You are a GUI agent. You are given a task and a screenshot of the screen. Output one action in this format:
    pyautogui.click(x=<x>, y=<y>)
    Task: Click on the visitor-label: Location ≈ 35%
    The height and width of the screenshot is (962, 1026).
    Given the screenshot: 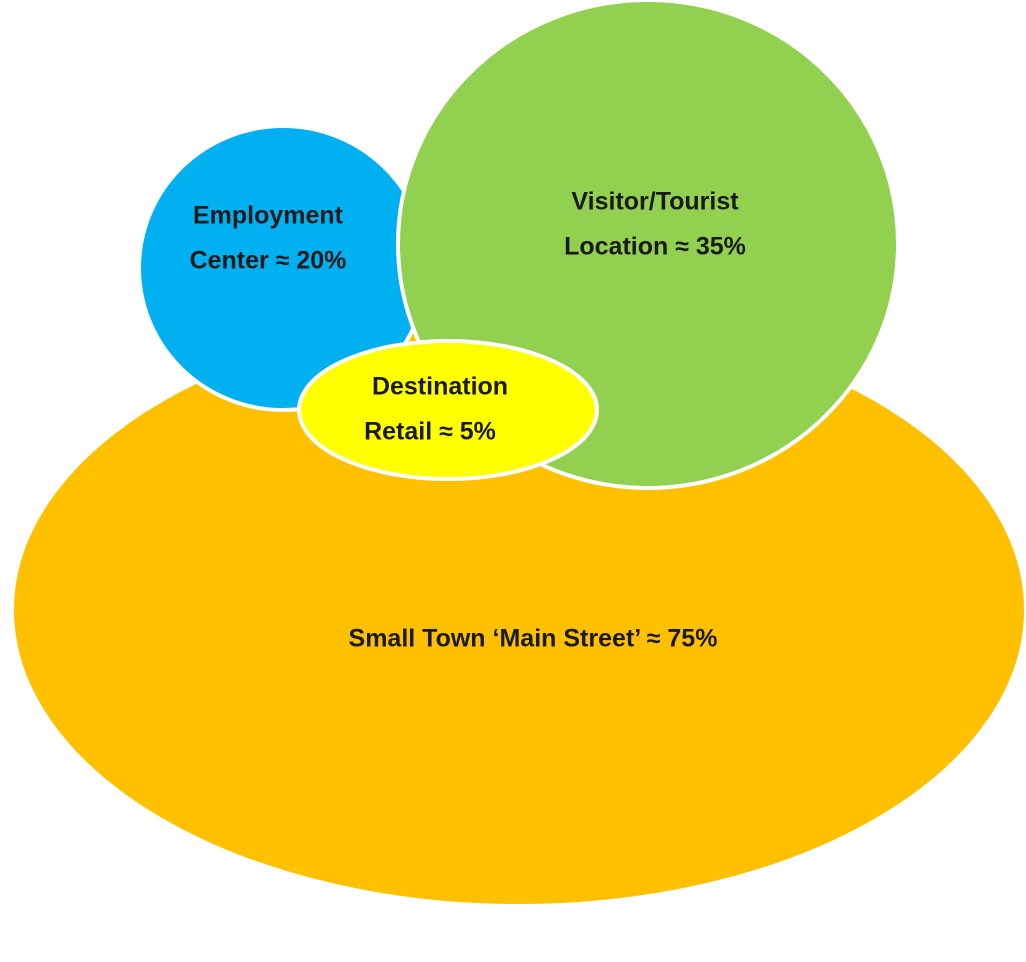 What is the action you would take?
    pyautogui.click(x=655, y=247)
    